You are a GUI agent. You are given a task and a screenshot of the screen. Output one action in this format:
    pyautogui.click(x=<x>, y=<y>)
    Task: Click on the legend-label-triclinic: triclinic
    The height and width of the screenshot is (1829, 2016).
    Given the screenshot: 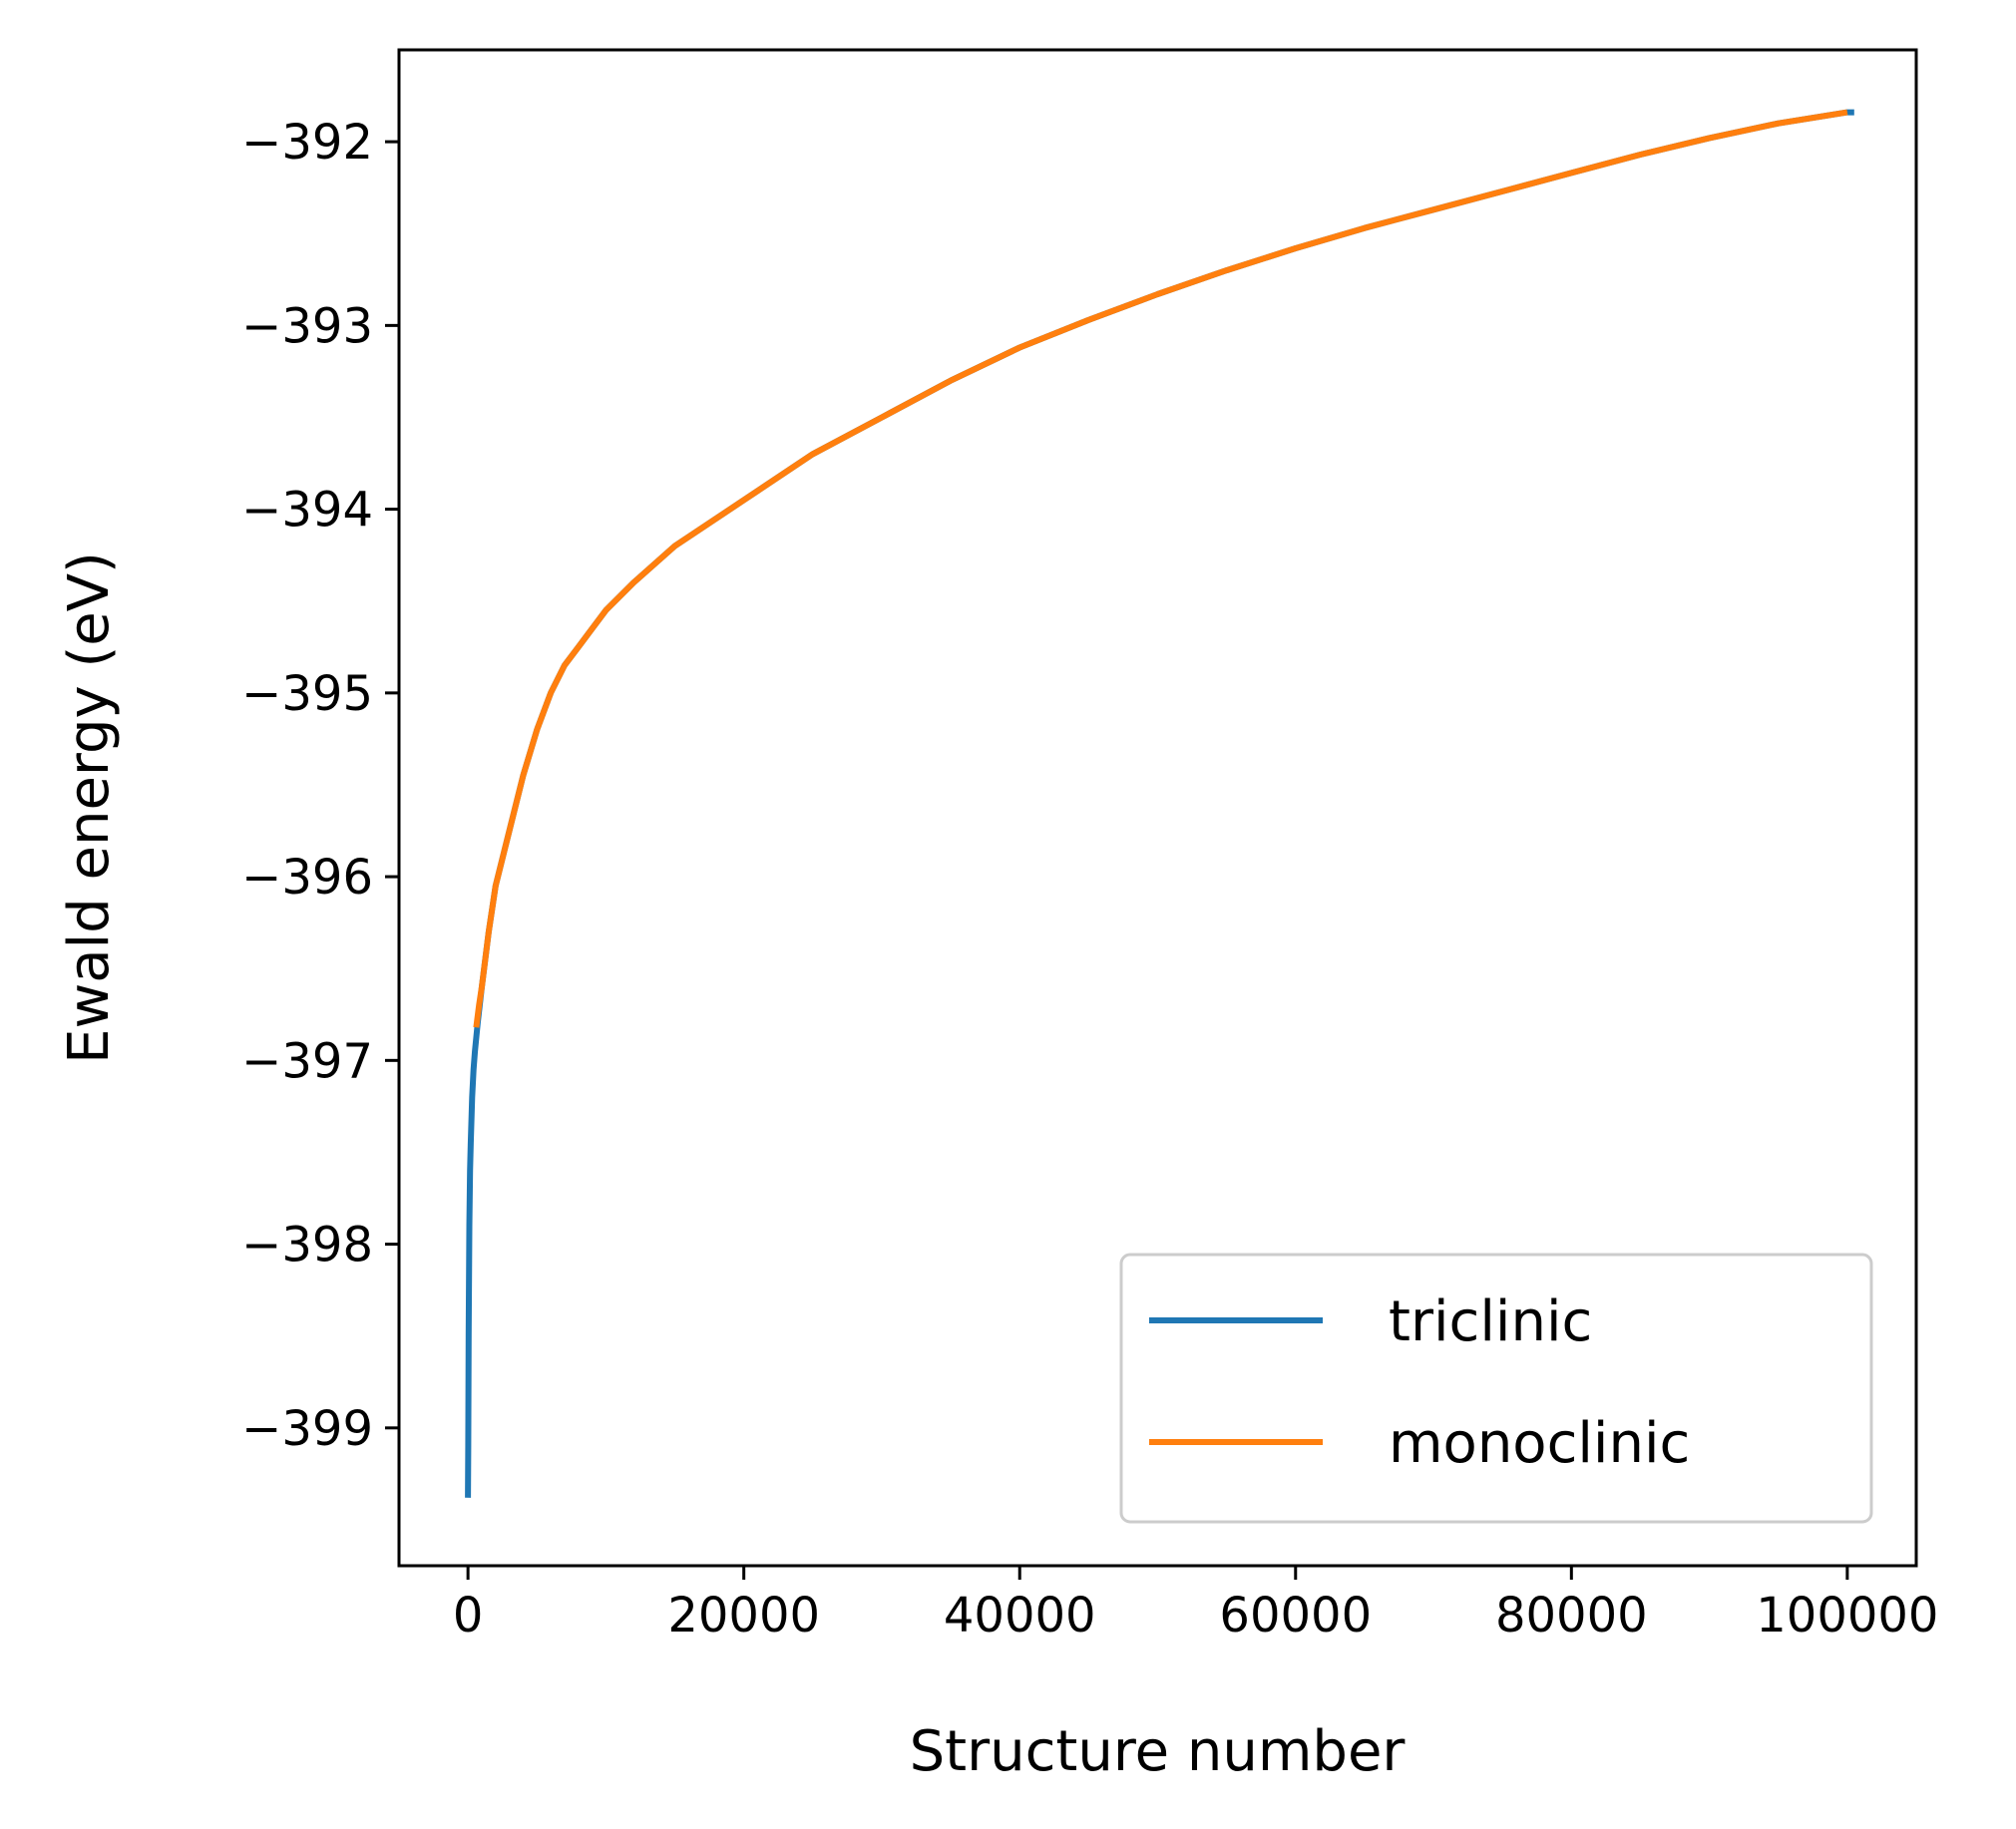 What is the action you would take?
    pyautogui.click(x=1491, y=1321)
    